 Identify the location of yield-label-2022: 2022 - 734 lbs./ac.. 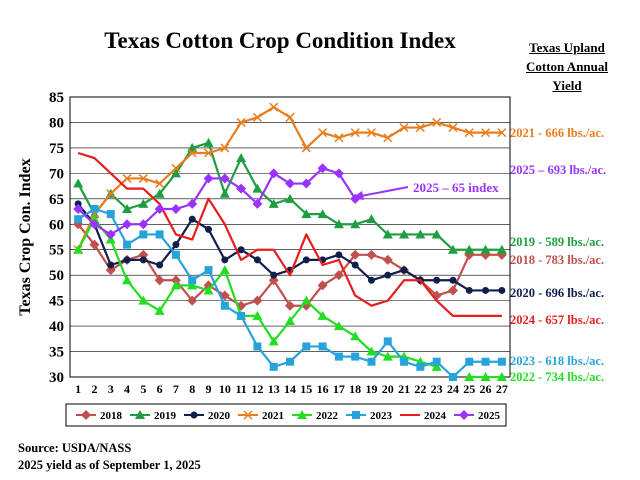
(557, 377).